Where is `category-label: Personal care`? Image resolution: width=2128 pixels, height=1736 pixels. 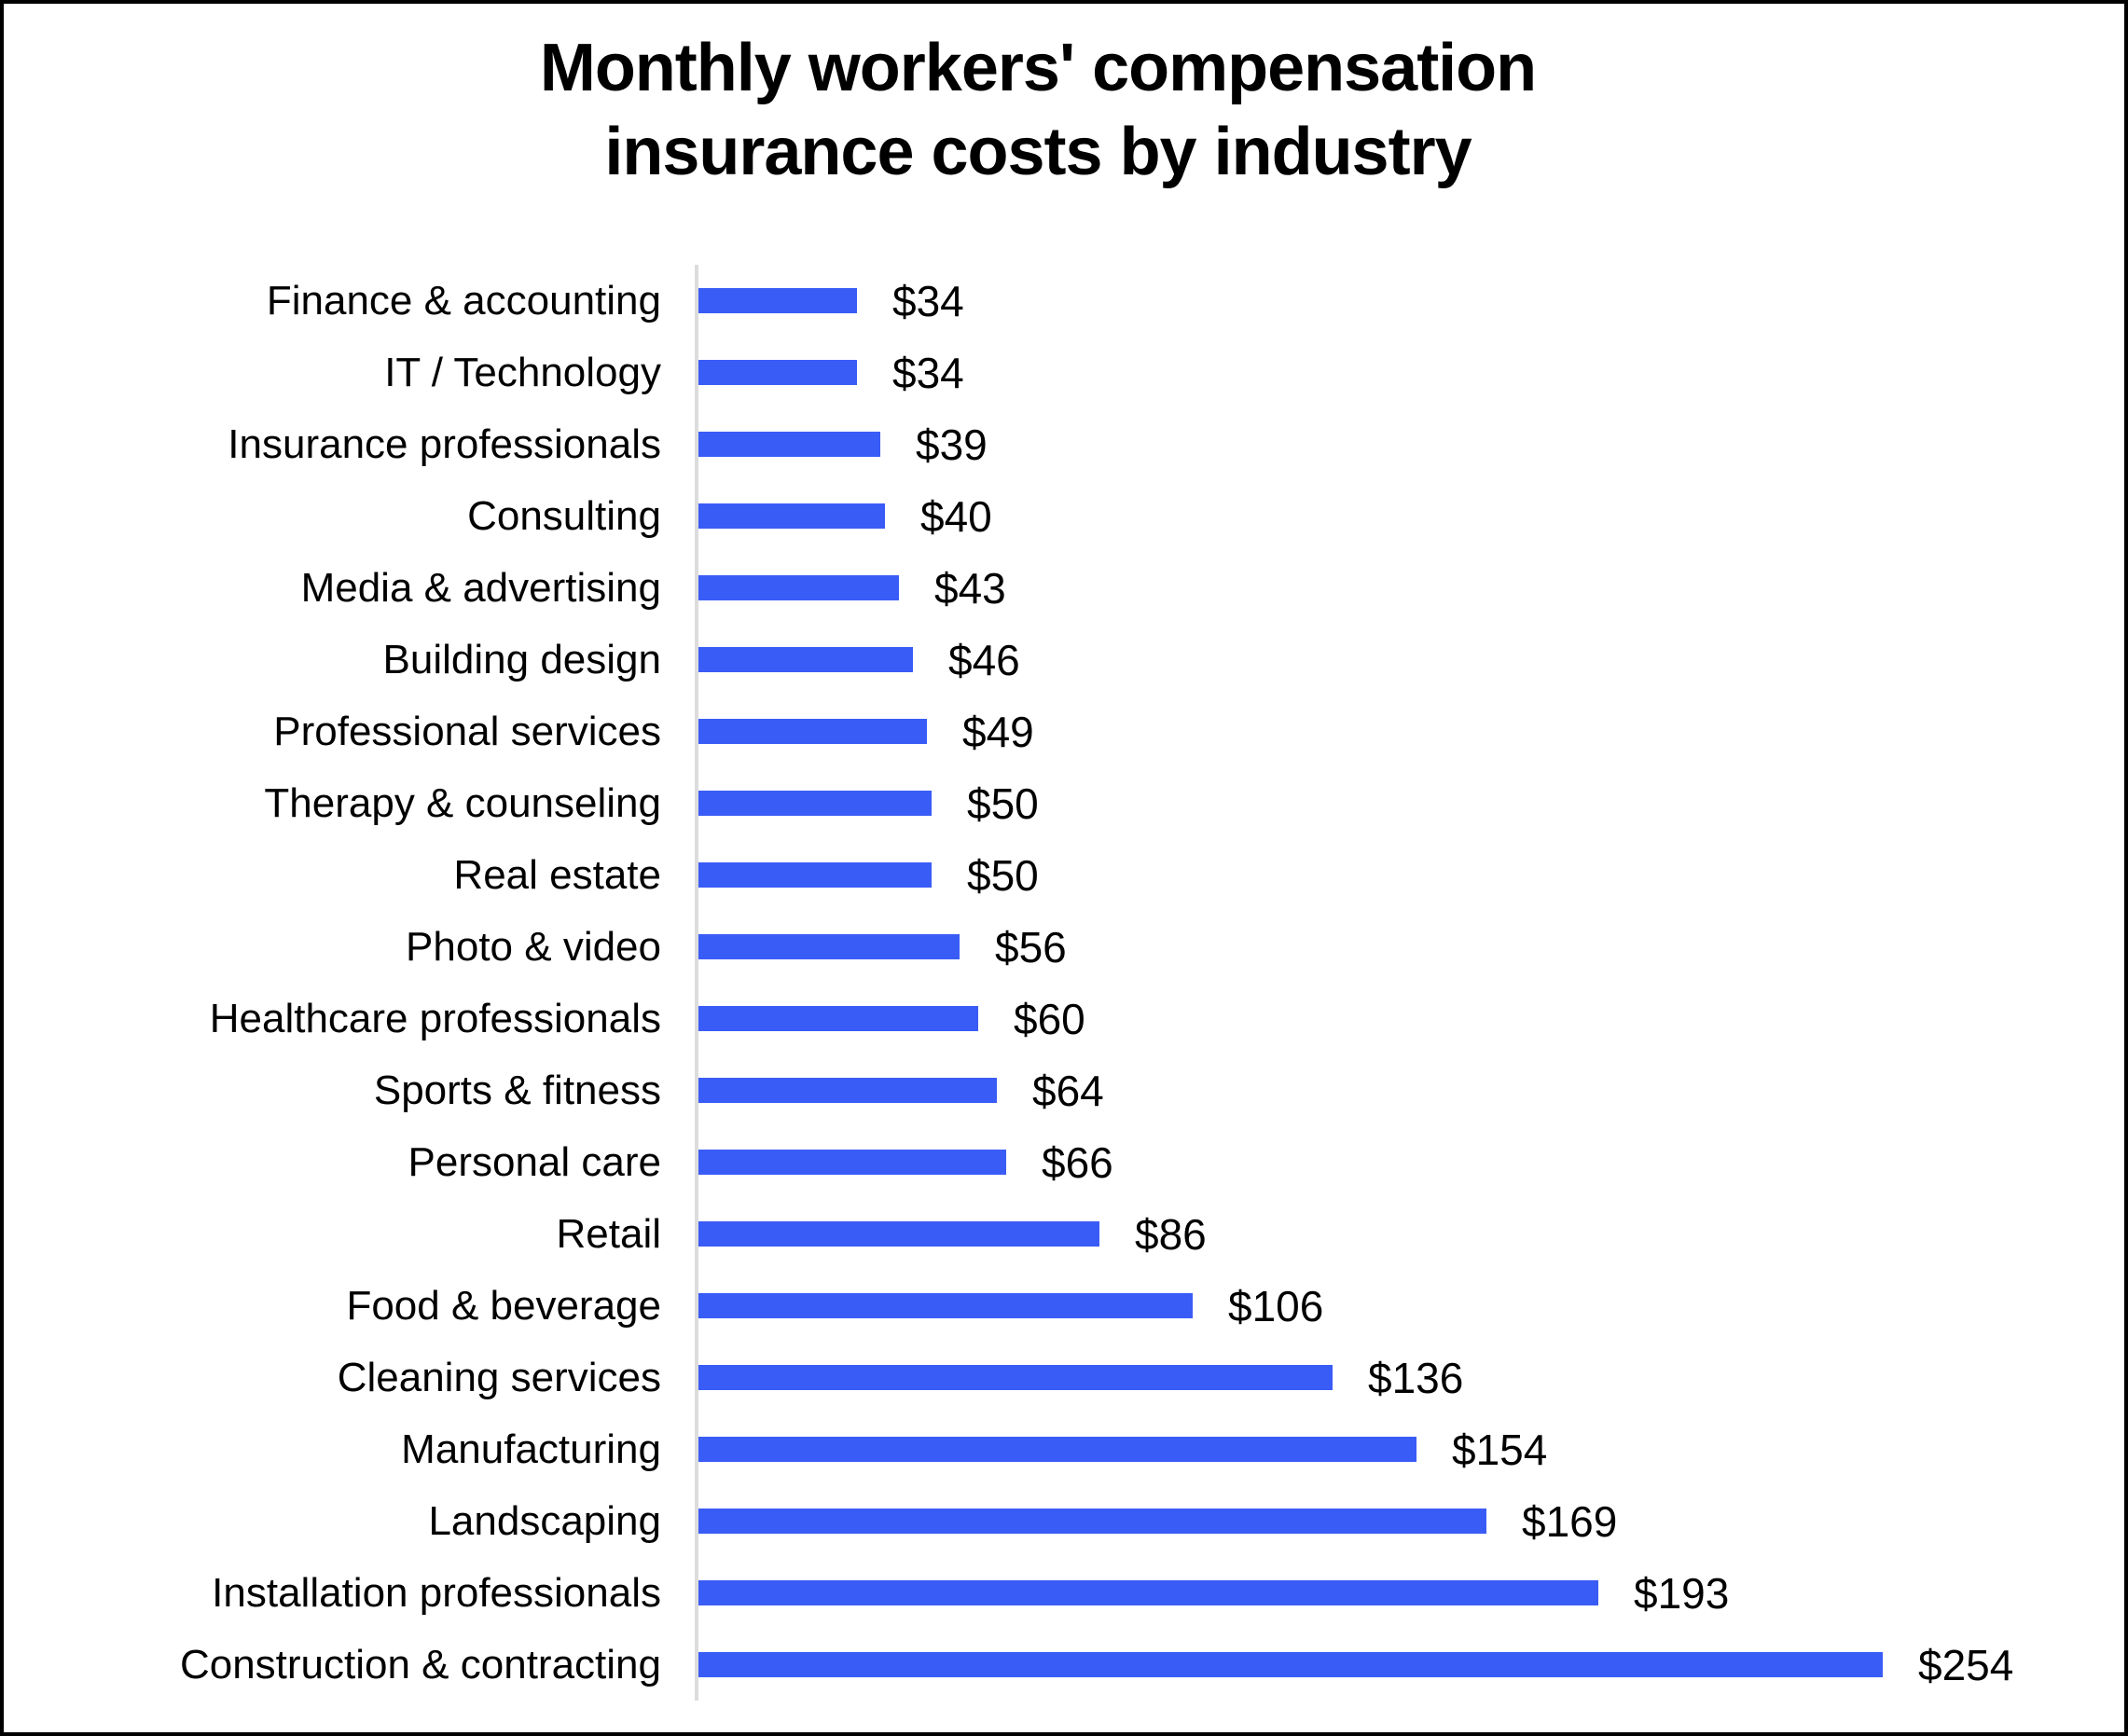 category-label: Personal care is located at coordinates (534, 1161).